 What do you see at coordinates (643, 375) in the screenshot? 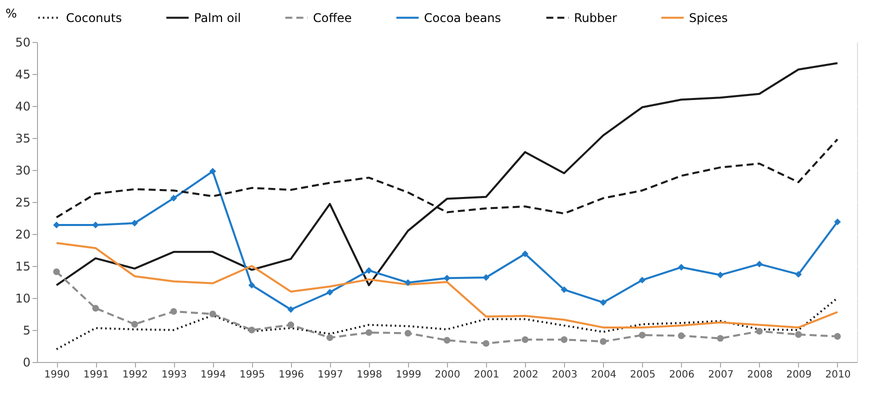
I see `x-tick-label: 2005` at bounding box center [643, 375].